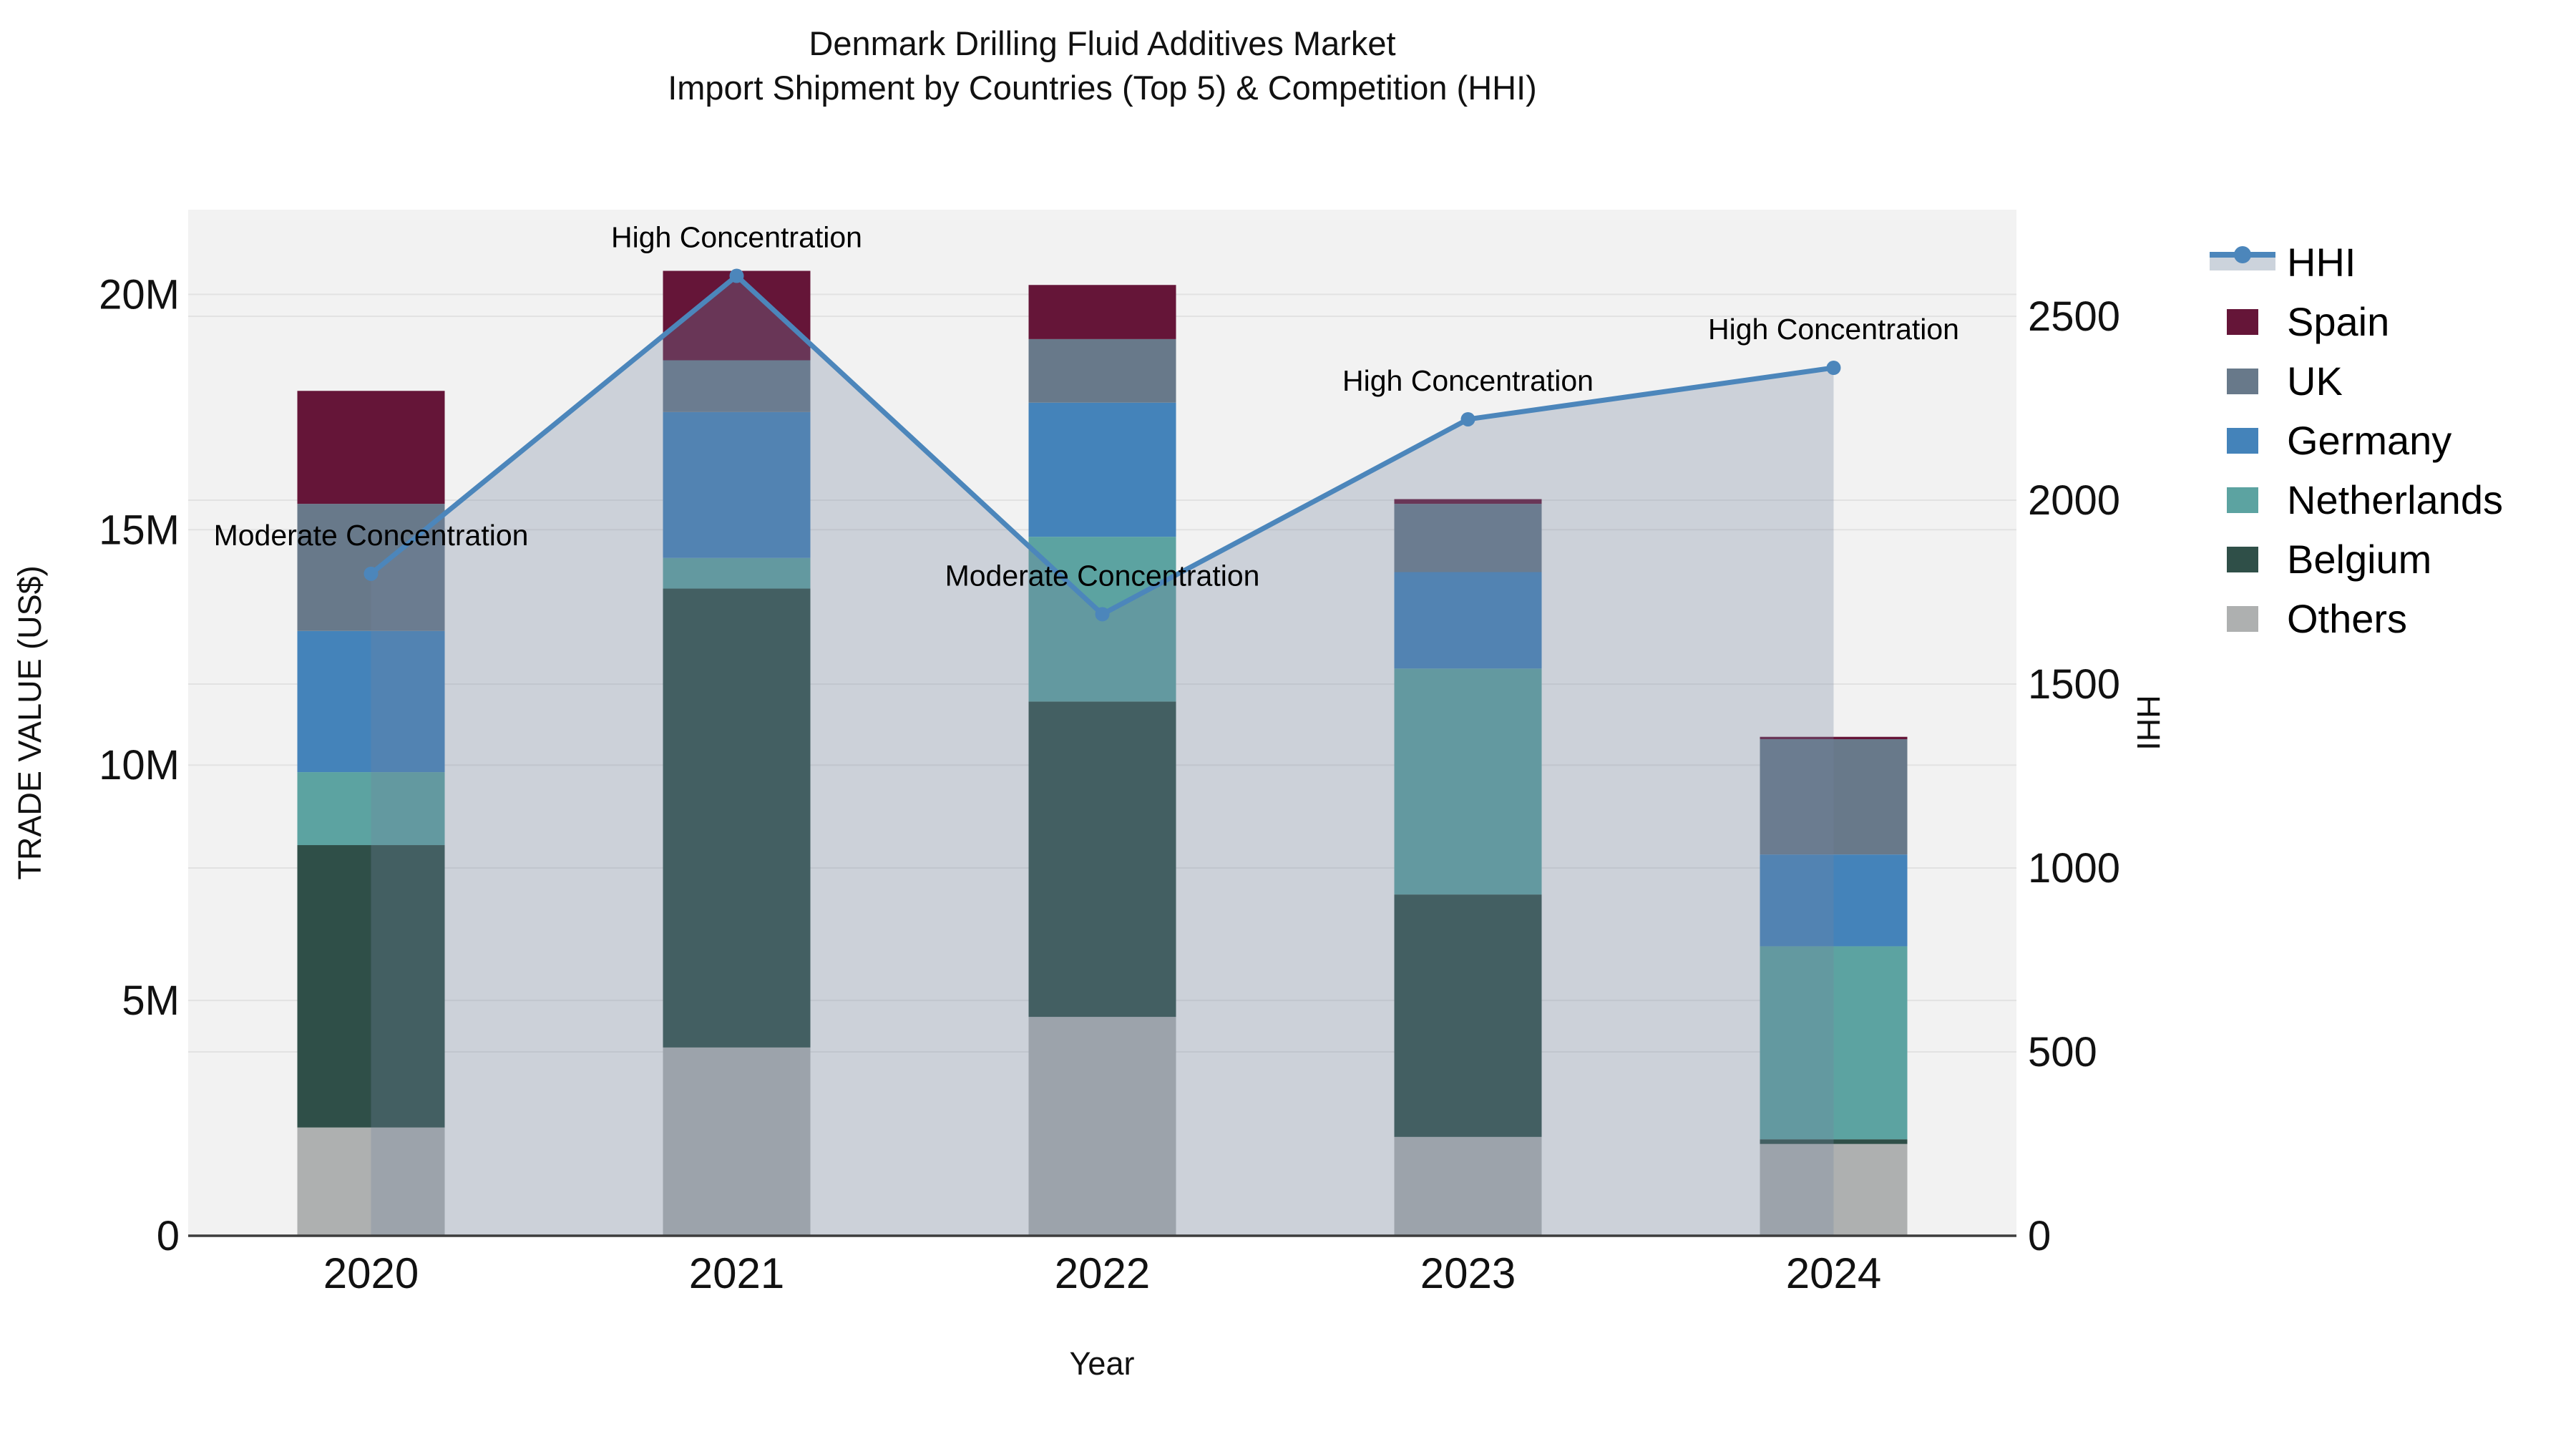 The image size is (2576, 1449). Describe the element at coordinates (737, 1141) in the screenshot. I see `bar-2021-others` at that location.